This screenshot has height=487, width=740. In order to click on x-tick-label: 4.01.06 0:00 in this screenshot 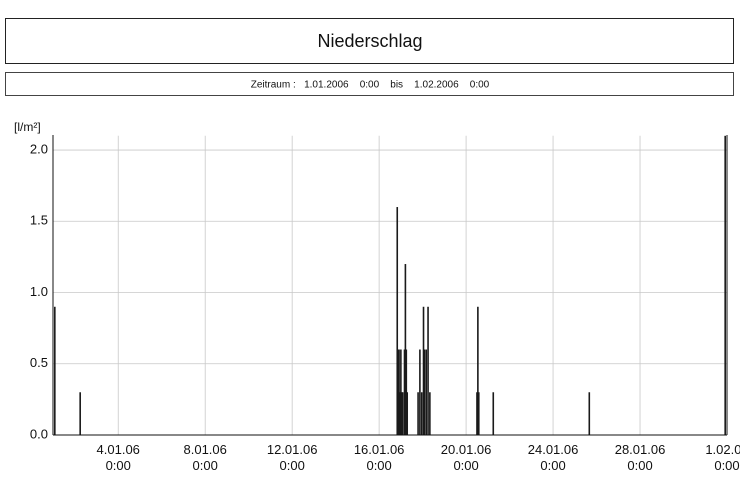, I will do `click(118, 457)`.